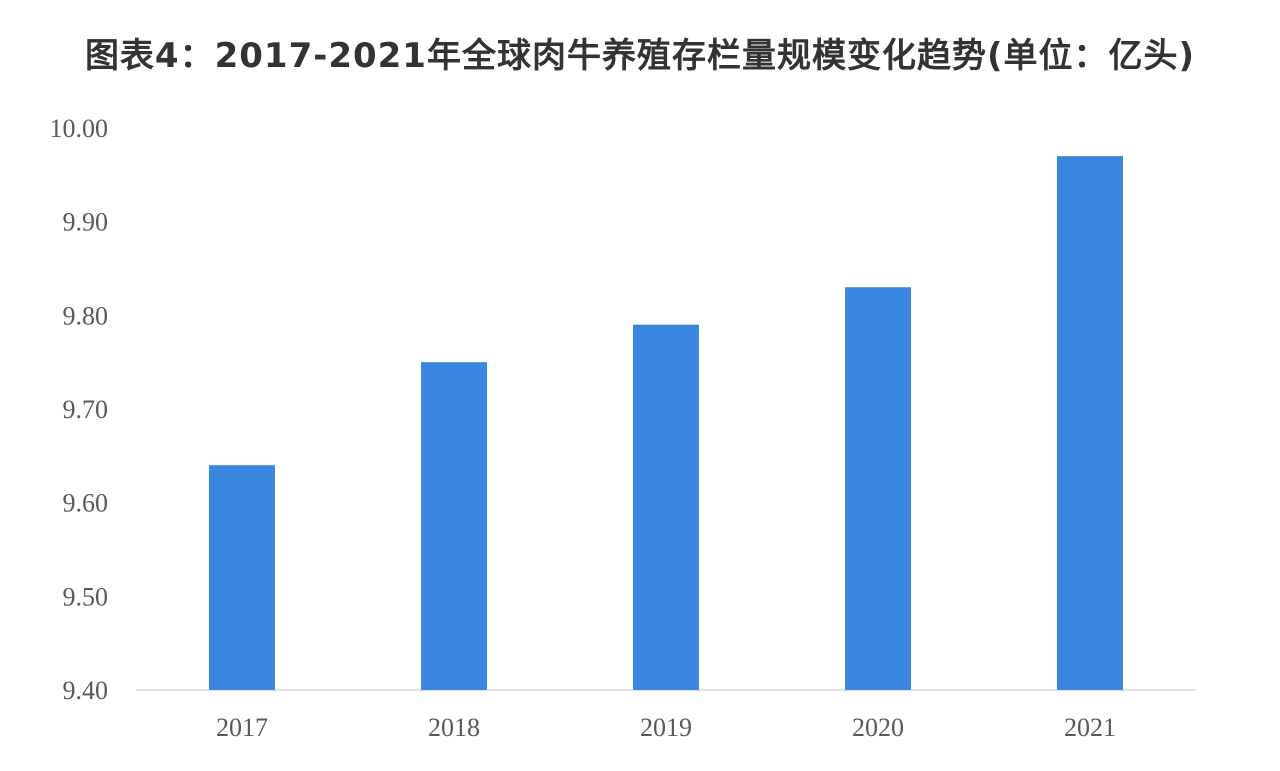  Describe the element at coordinates (79, 128) in the screenshot. I see `y-tick-label: 10.00` at that location.